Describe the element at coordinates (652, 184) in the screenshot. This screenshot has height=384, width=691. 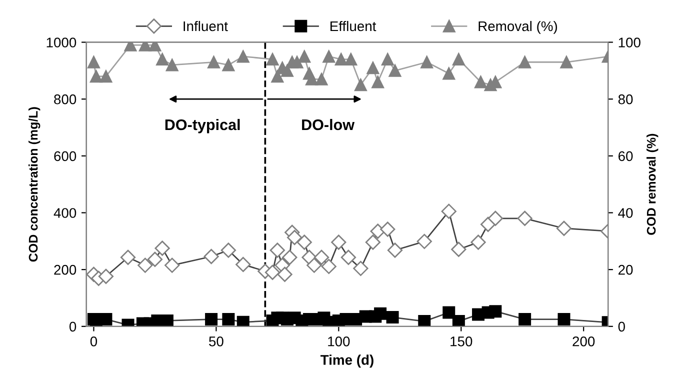
I see `y2-axis-title: COD removal (%)` at that location.